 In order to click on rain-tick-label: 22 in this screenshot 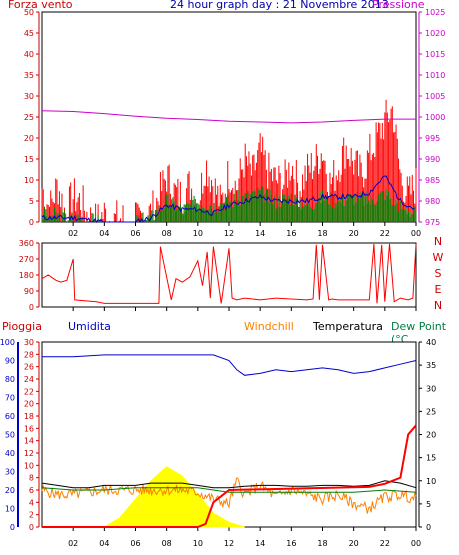, I will do `click(29, 391)`.